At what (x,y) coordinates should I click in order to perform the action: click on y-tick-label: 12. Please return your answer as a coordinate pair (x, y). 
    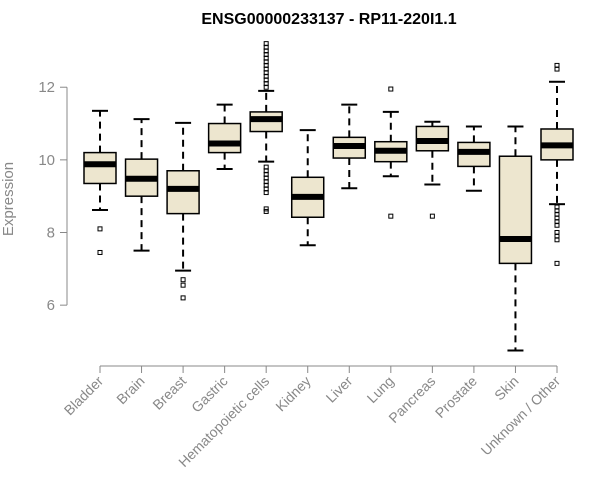
    Looking at the image, I should click on (46, 87).